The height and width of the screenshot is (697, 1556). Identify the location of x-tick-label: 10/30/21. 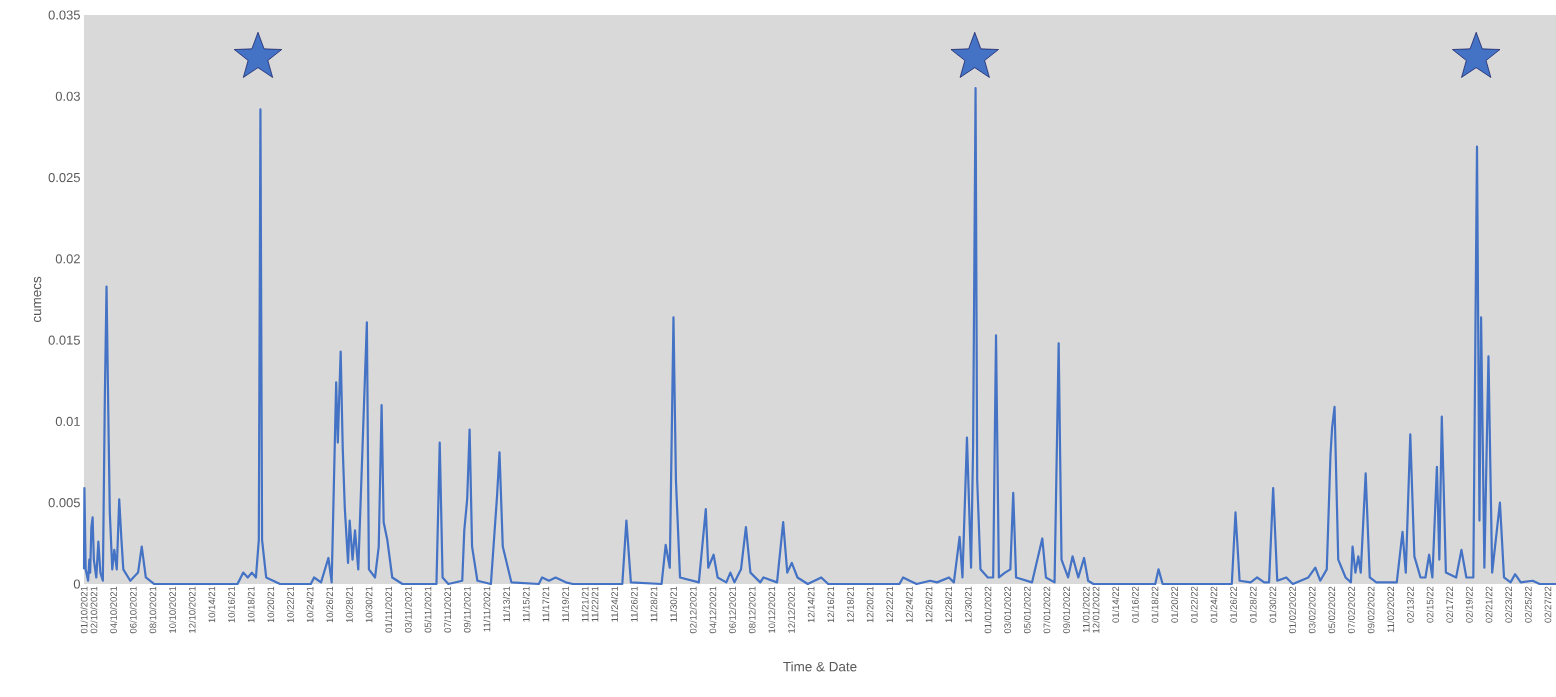
(369, 604).